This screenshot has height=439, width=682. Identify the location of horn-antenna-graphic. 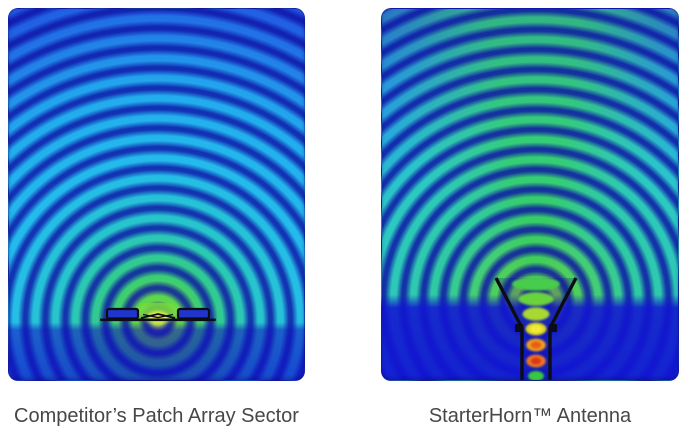
(536, 328).